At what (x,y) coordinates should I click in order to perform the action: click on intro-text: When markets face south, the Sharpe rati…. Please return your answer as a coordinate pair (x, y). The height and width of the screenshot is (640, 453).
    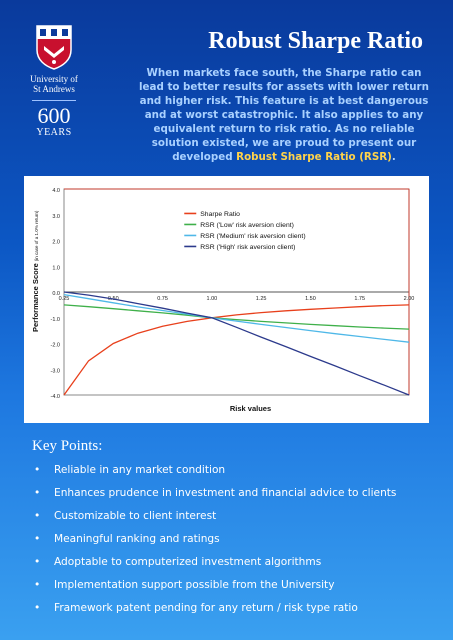
    Looking at the image, I should click on (284, 115).